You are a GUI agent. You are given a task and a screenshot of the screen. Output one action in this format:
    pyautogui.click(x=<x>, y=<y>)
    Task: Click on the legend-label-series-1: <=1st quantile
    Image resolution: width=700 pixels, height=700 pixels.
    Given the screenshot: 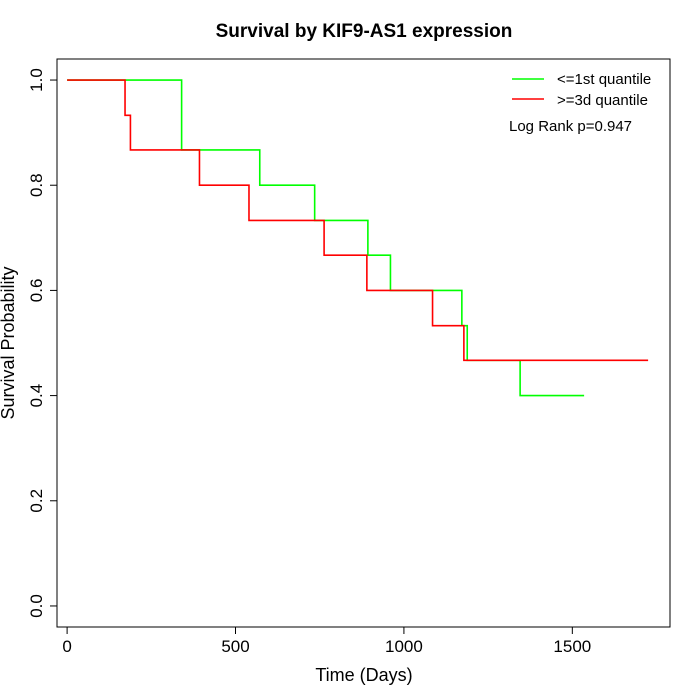 What is the action you would take?
    pyautogui.click(x=604, y=79)
    